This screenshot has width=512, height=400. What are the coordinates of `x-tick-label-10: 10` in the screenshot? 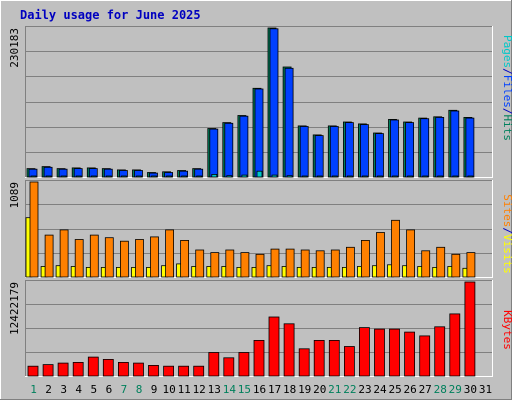 It's located at (168, 389).